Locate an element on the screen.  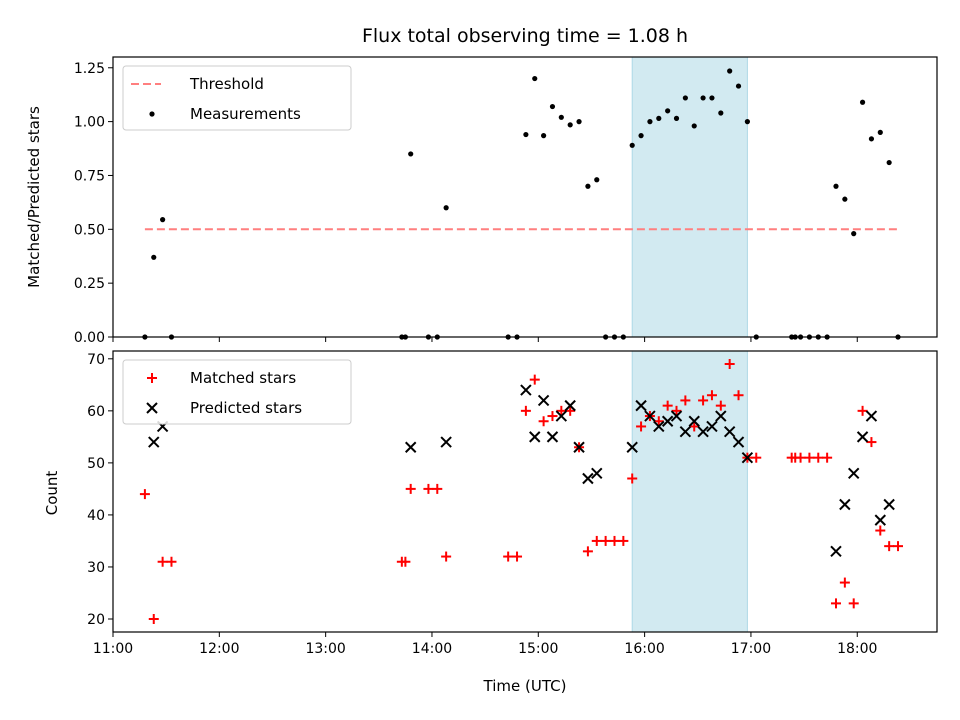
x-tick-label: 17:00 is located at coordinates (751, 649).